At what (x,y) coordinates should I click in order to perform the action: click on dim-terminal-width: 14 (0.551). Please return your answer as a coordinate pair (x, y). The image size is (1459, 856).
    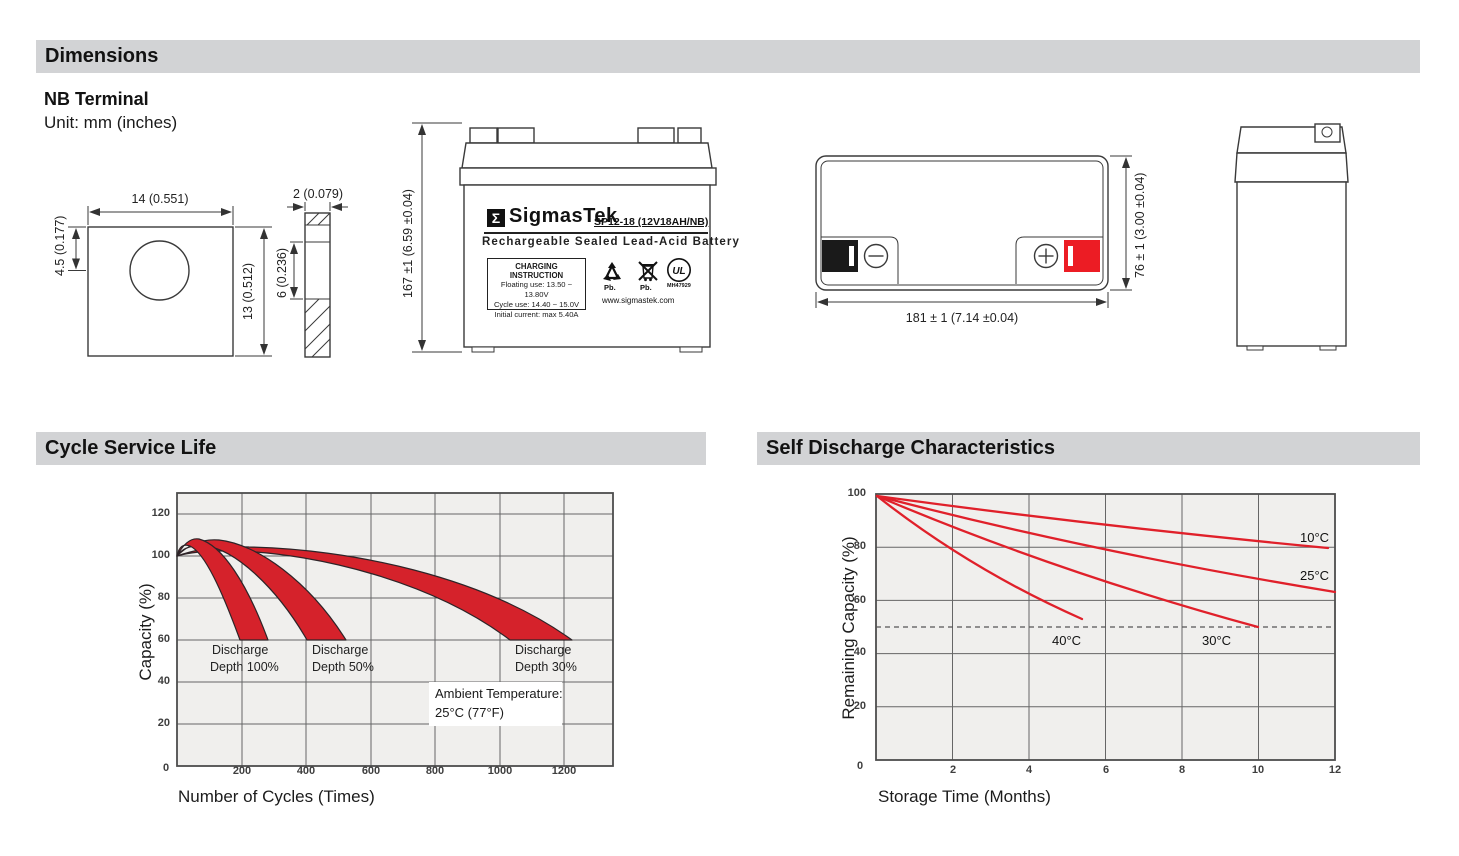
    Looking at the image, I should click on (160, 199).